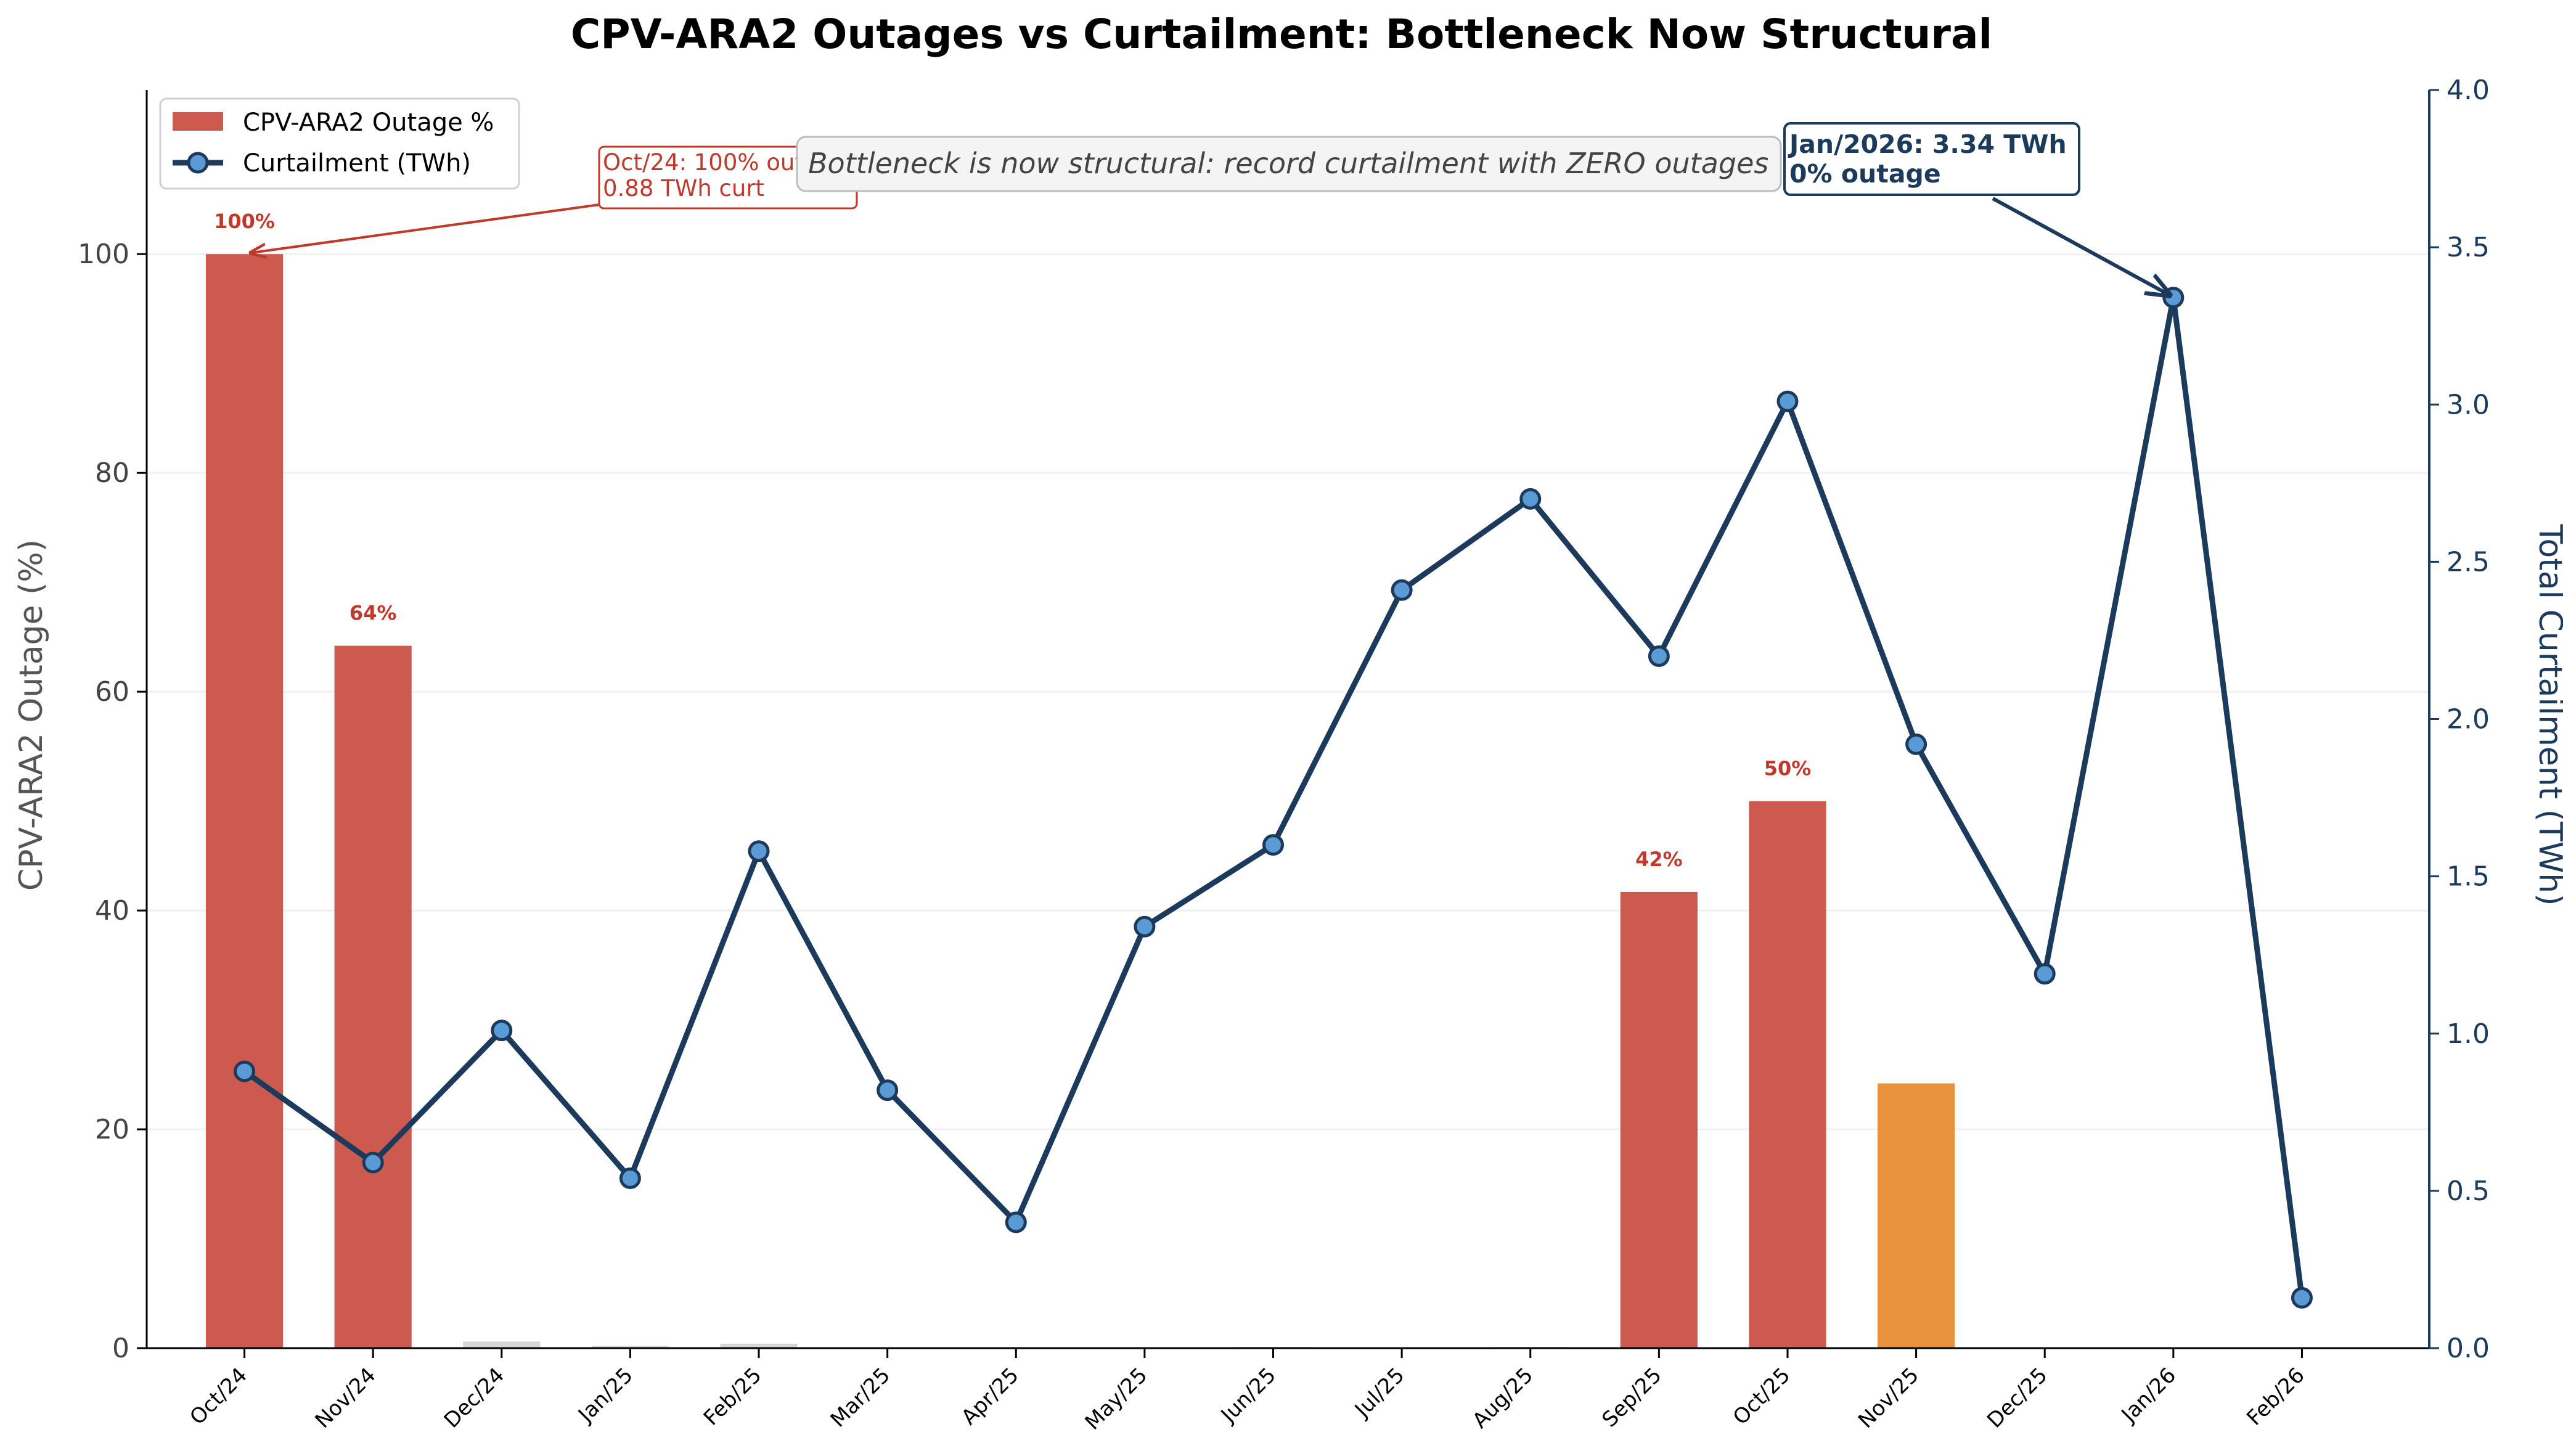 The width and height of the screenshot is (2563, 1456). What do you see at coordinates (1762, 1396) in the screenshot?
I see `x-tick-label: Oct/25` at bounding box center [1762, 1396].